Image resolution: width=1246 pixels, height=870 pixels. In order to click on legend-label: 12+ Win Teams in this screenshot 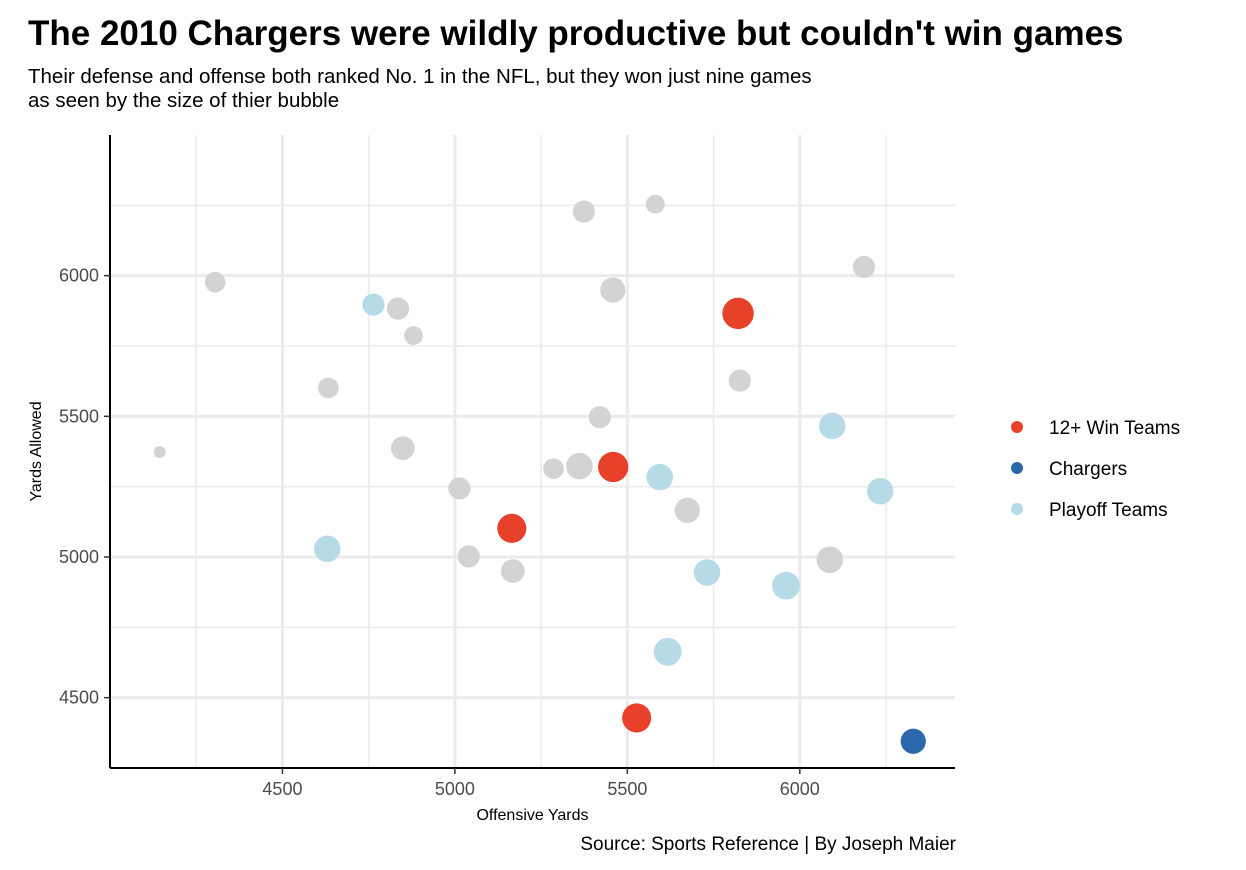, I will do `click(1114, 428)`.